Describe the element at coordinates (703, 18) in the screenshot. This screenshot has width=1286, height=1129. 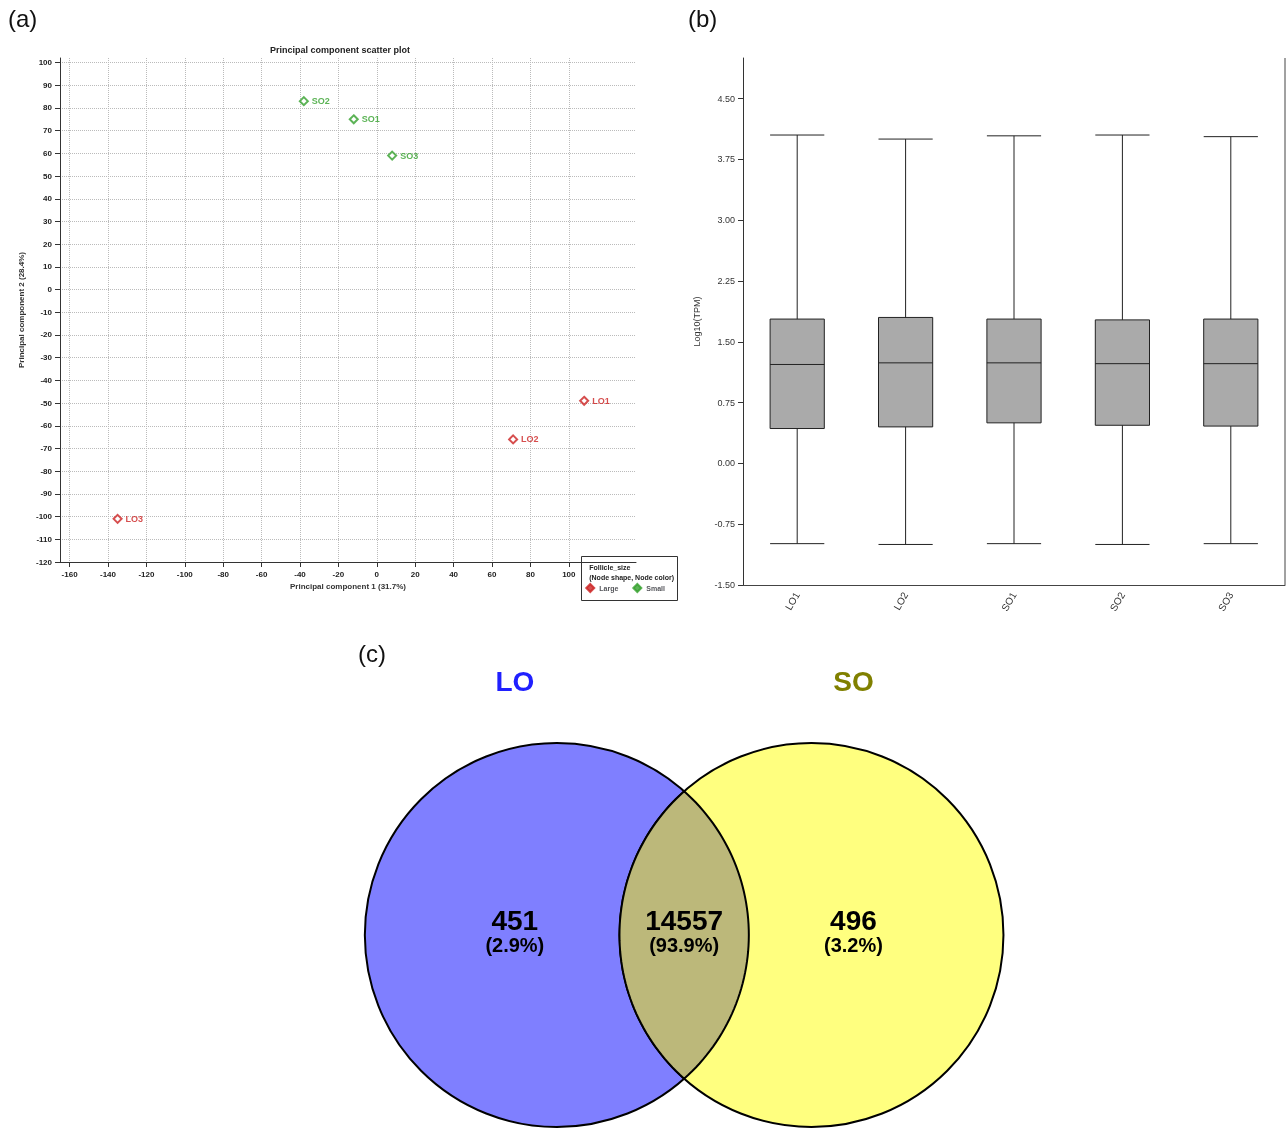
I see `text: (b)` at that location.